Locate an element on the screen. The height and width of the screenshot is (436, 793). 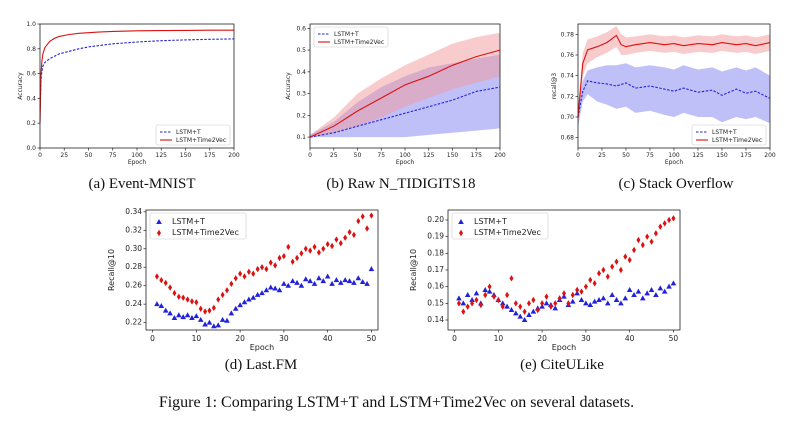
y-axis-label: Accuracy is located at coordinates (288, 86).